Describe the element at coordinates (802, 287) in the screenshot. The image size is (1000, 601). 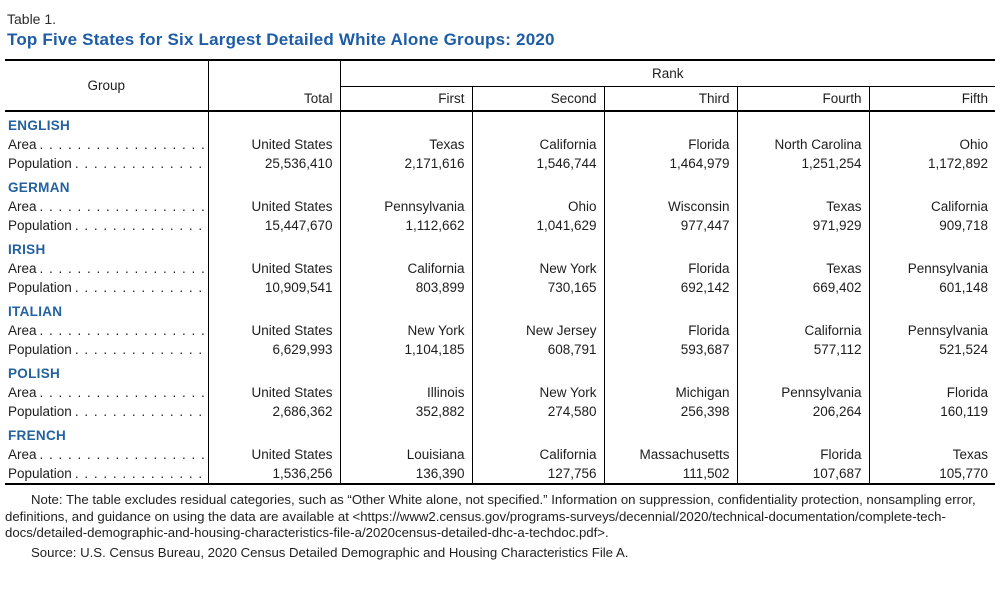
I see `population-value-cell: 669,402` at that location.